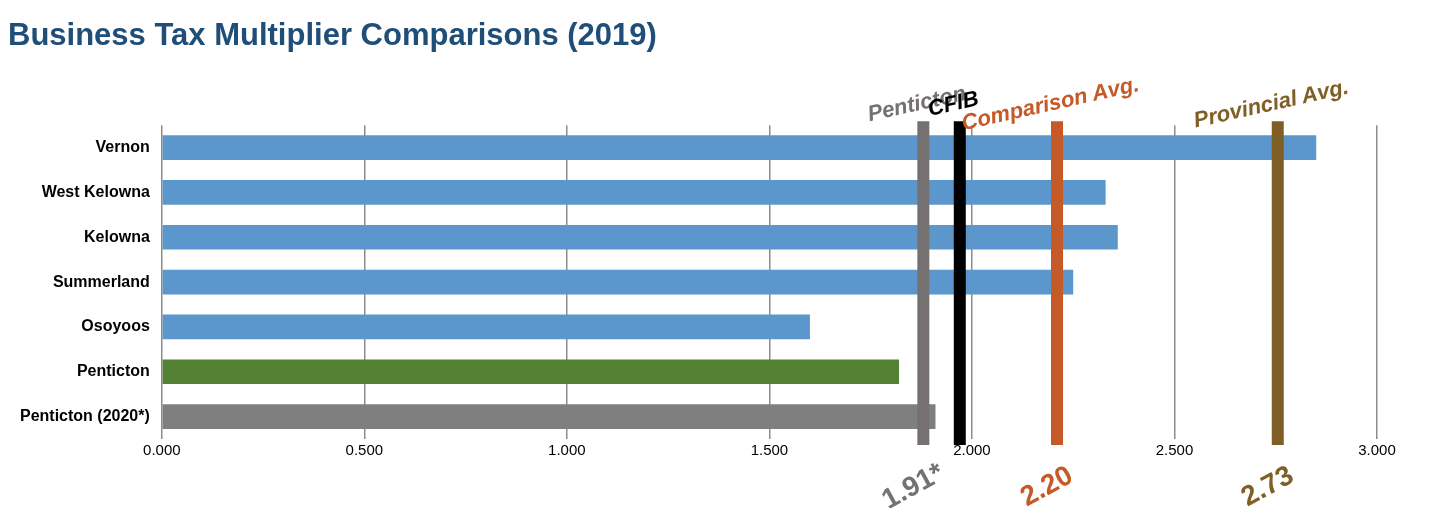 The width and height of the screenshot is (1445, 520). Describe the element at coordinates (1046, 485) in the screenshot. I see `text: 2.20` at that location.